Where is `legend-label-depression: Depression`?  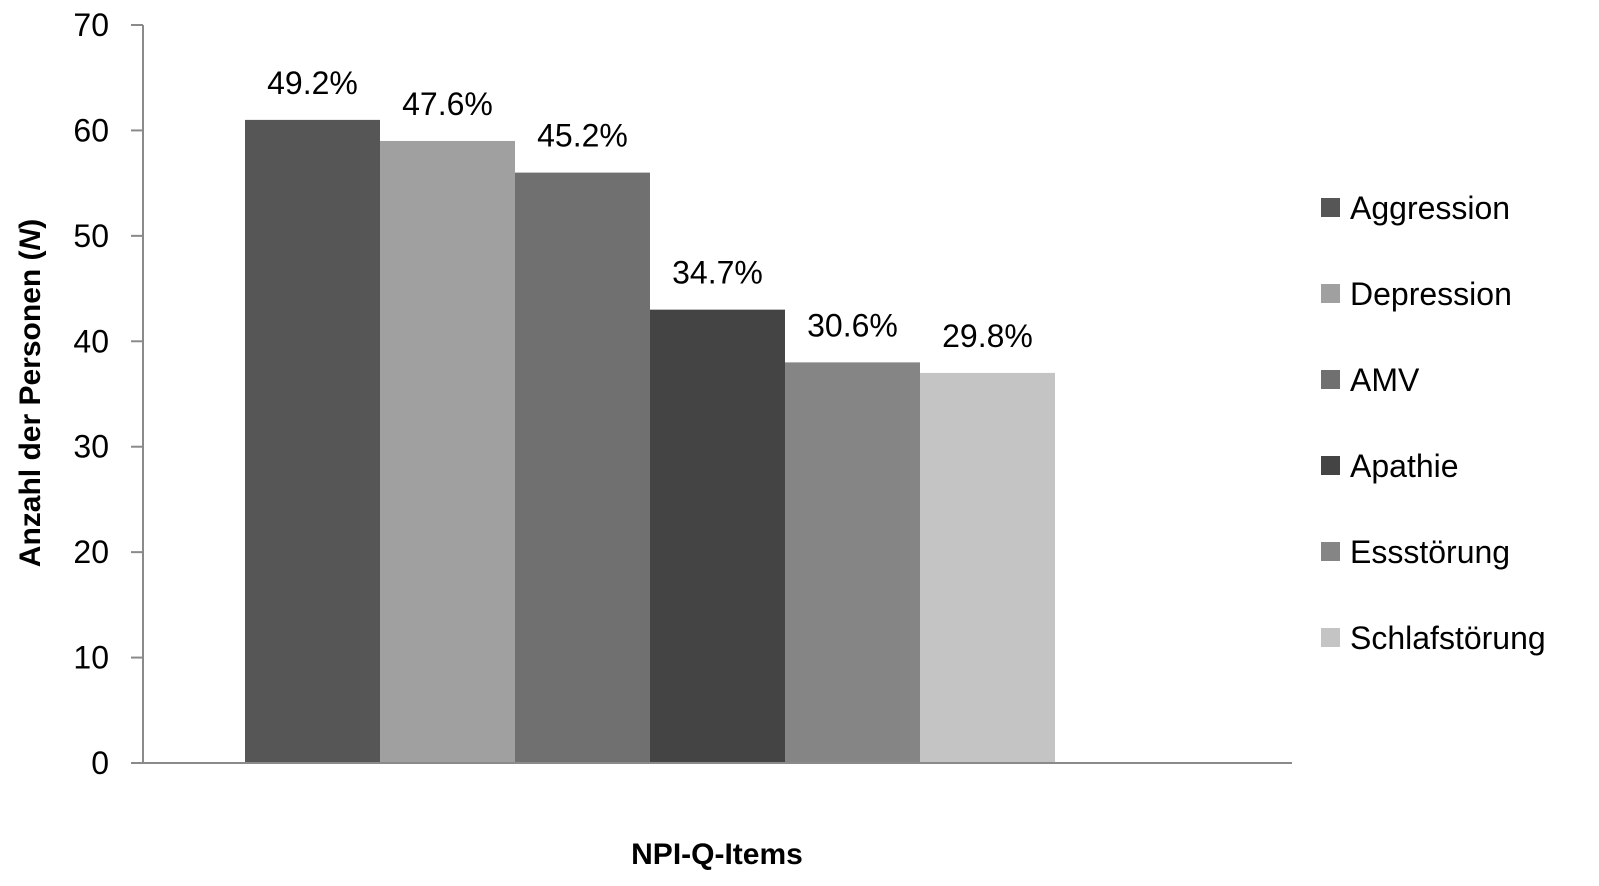
legend-label-depression: Depression is located at coordinates (1431, 294).